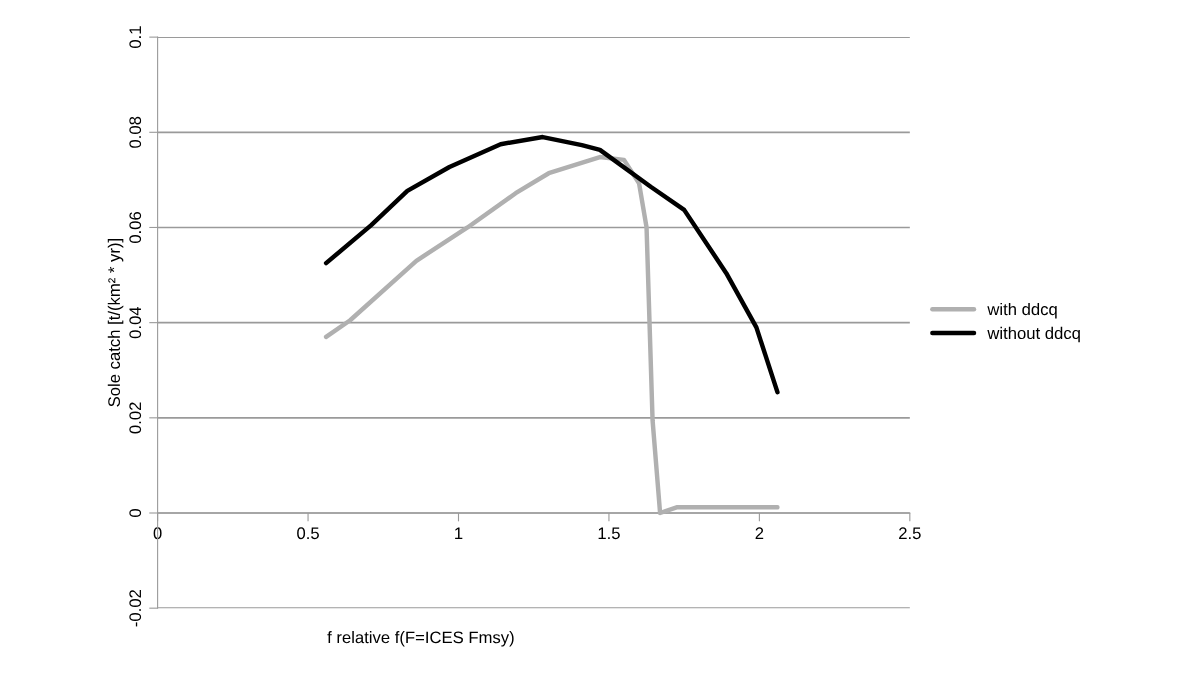 The height and width of the screenshot is (675, 1194). Describe the element at coordinates (609, 533) in the screenshot. I see `x-tick-label: 1.5` at that location.